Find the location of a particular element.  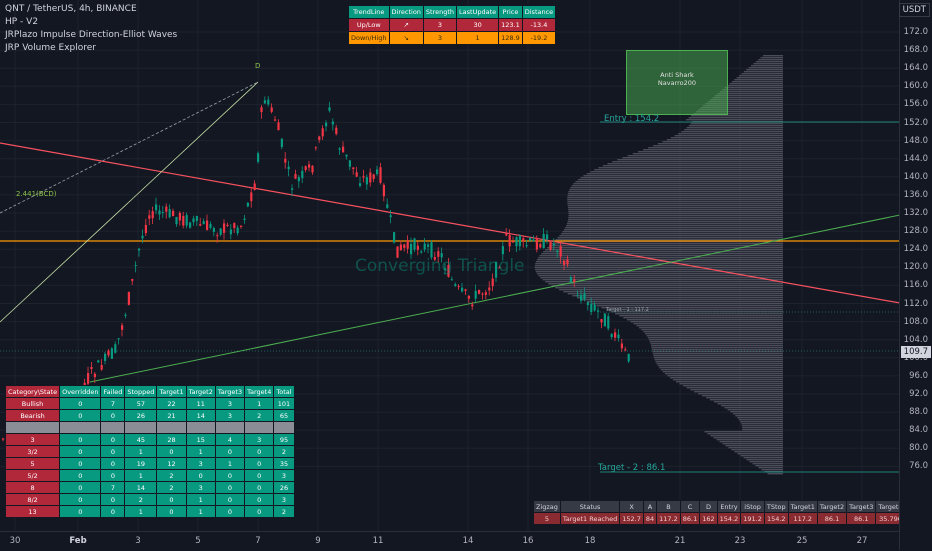

table-row: 8/2 0 0 2 0 1 0 0 3 is located at coordinates (149, 499).